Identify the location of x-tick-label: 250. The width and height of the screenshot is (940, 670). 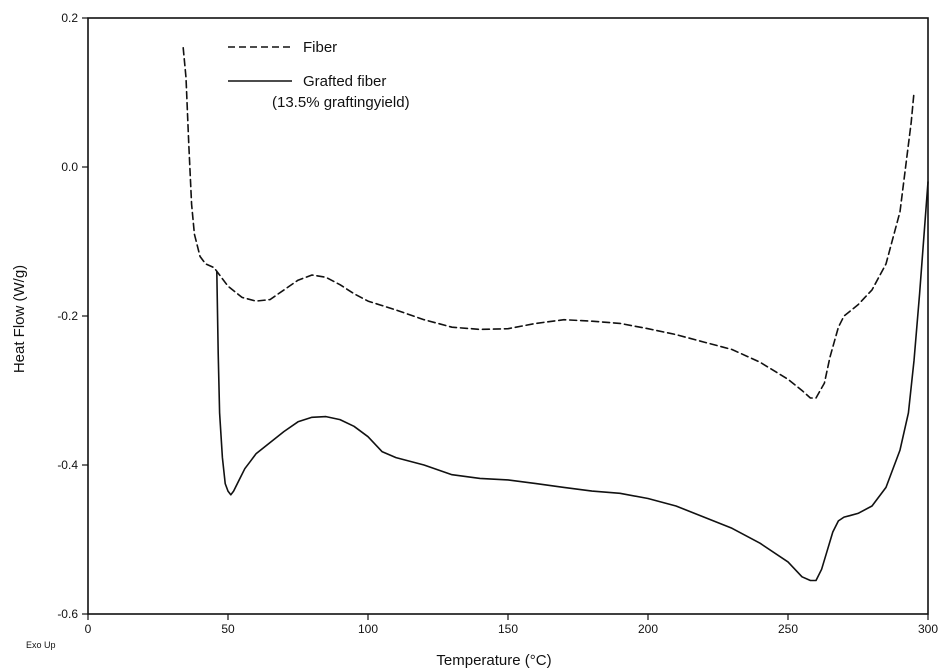
(788, 629).